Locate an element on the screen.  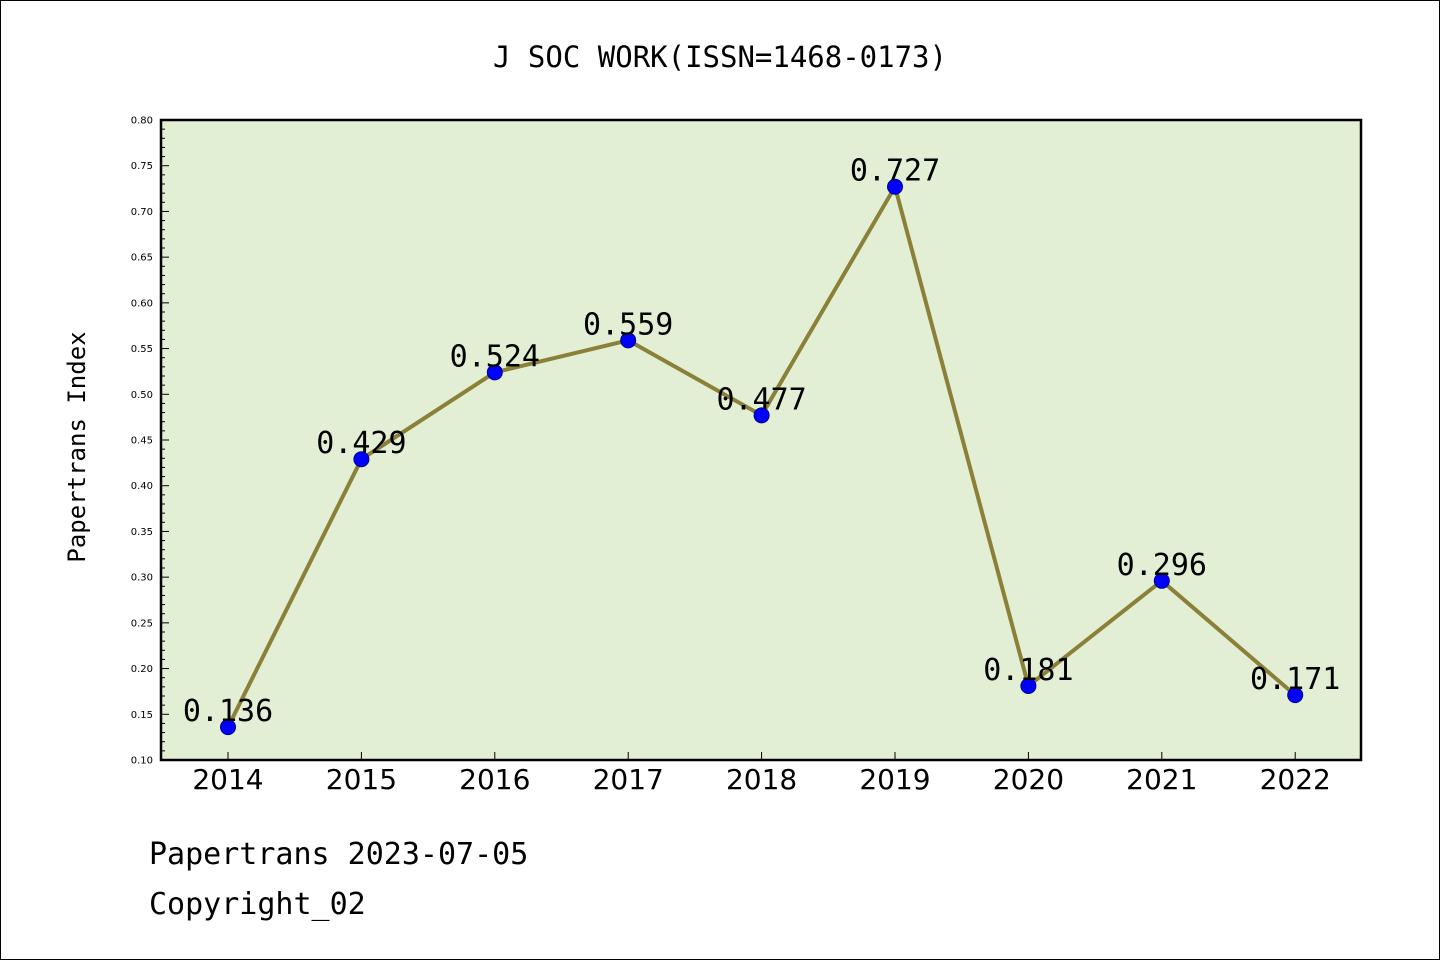
y-tick-label: 0.60 is located at coordinates (142, 303).